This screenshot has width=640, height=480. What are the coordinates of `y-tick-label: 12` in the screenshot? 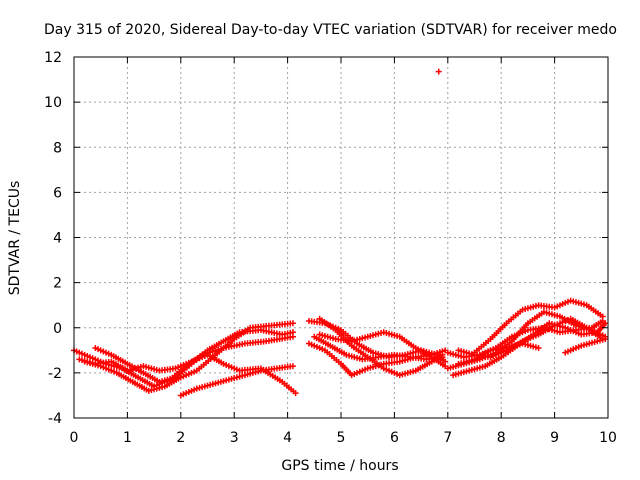 It's located at (53, 58).